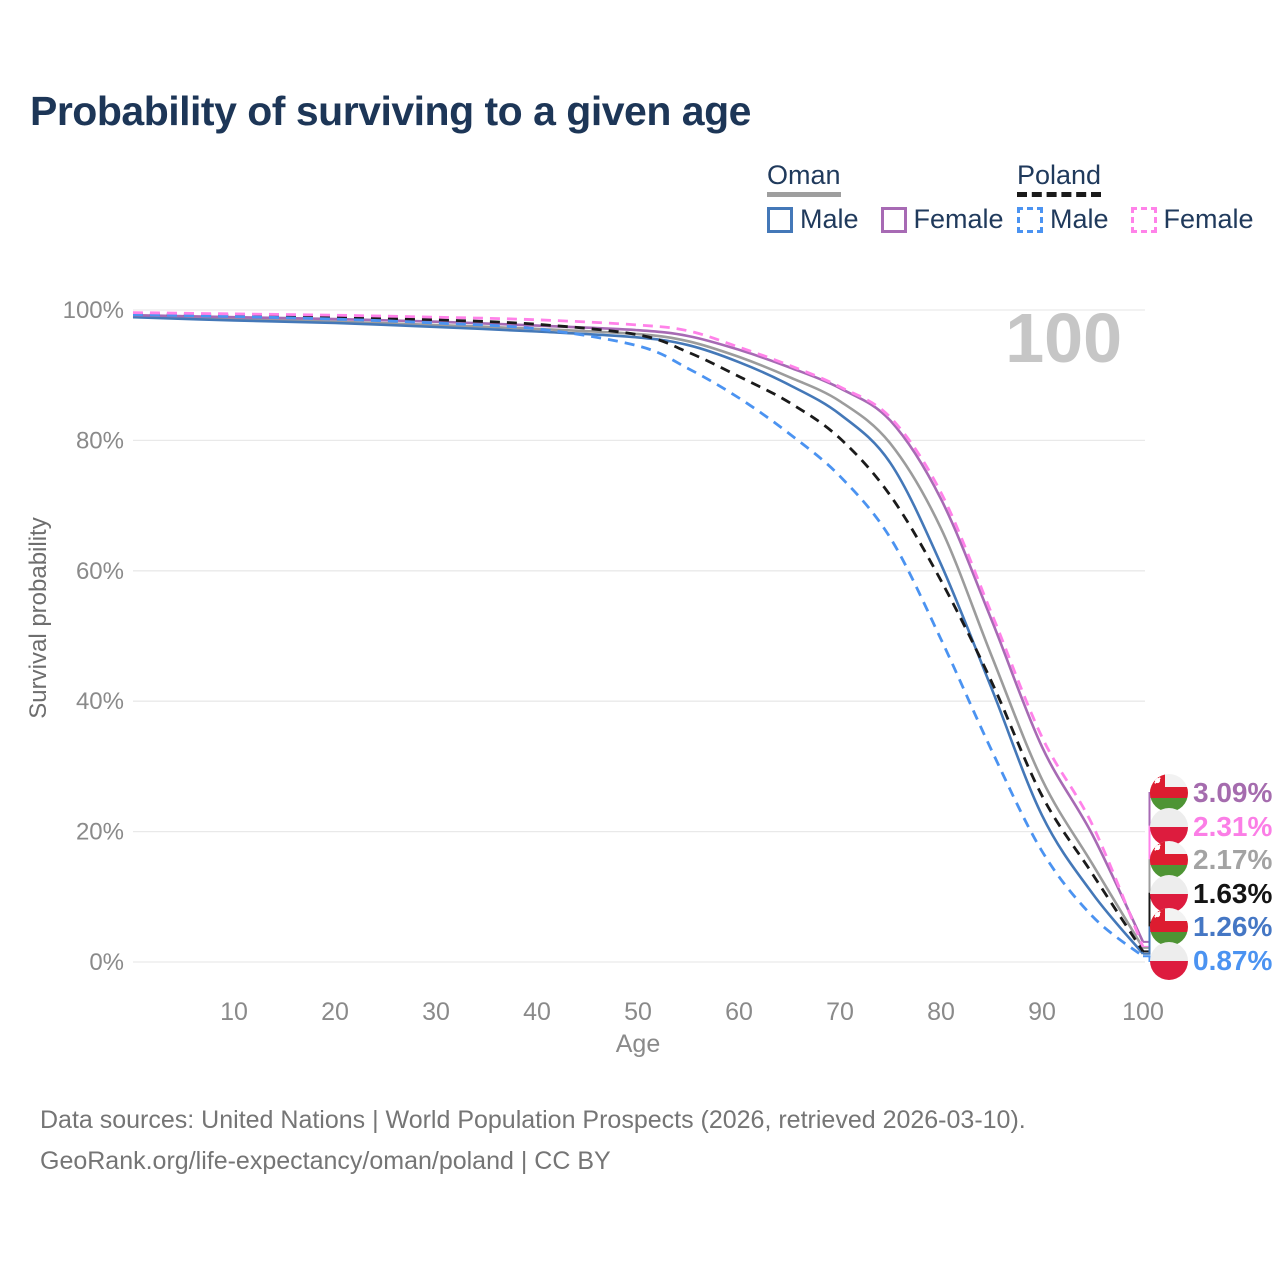 The image size is (1280, 1280). I want to click on y-tick-label: 0%, so click(106, 962).